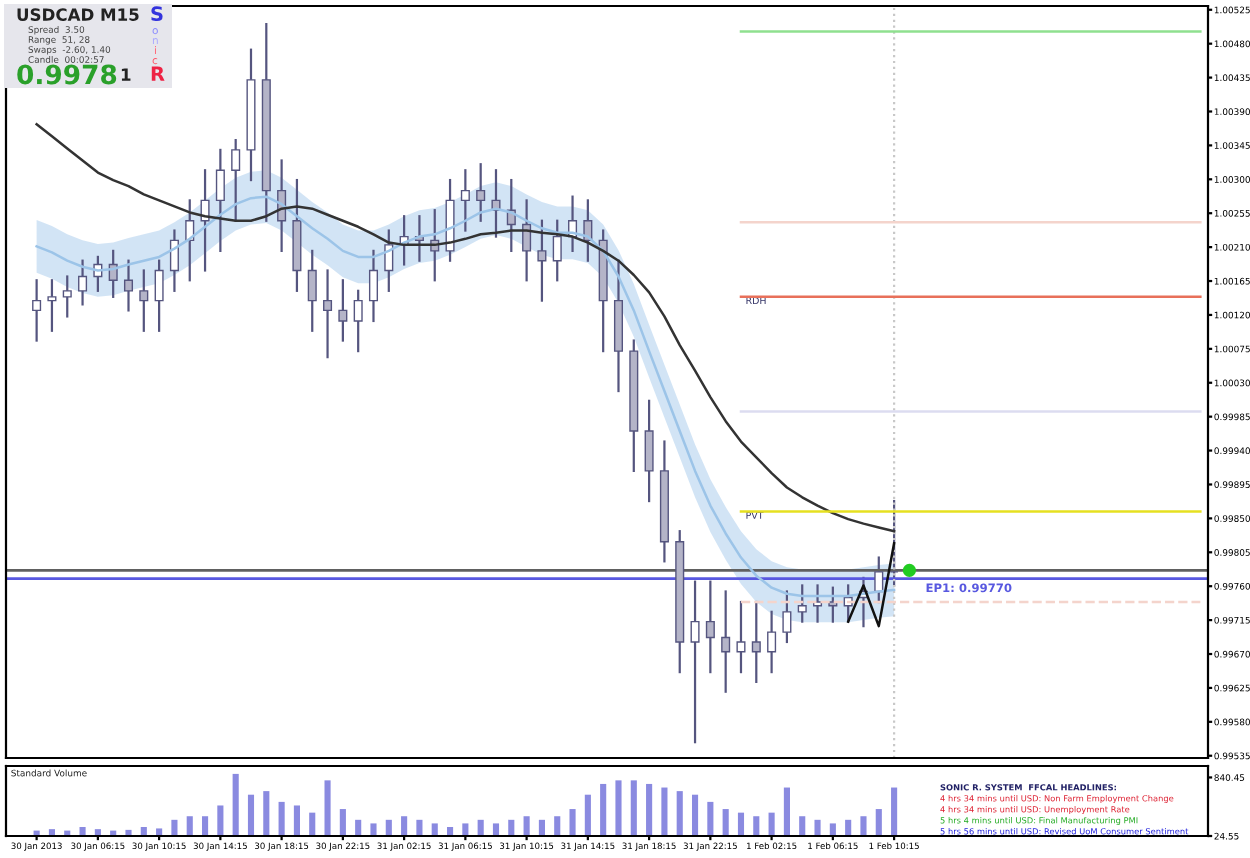 This screenshot has height=858, width=1250. What do you see at coordinates (120, 14) in the screenshot?
I see `annotation: M15` at bounding box center [120, 14].